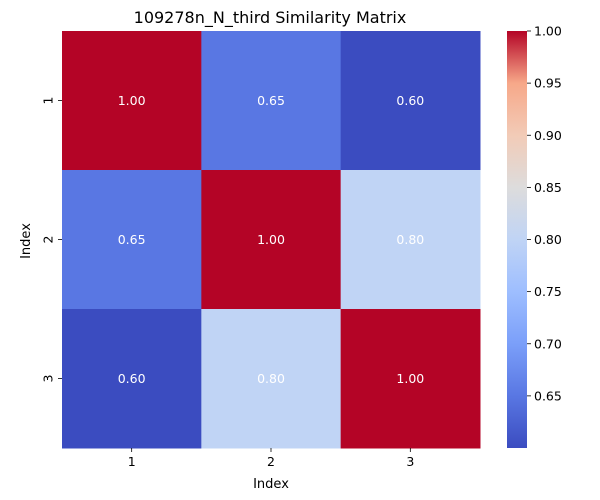 The image size is (600, 500). What do you see at coordinates (26, 241) in the screenshot?
I see `y-axis-label: Index` at bounding box center [26, 241].